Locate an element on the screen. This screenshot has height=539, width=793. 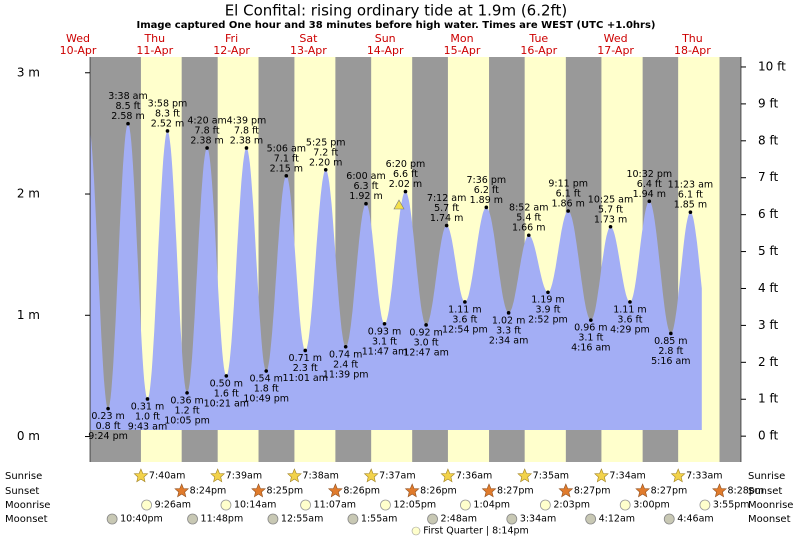
moonset-time: 1:55am is located at coordinates (379, 519).